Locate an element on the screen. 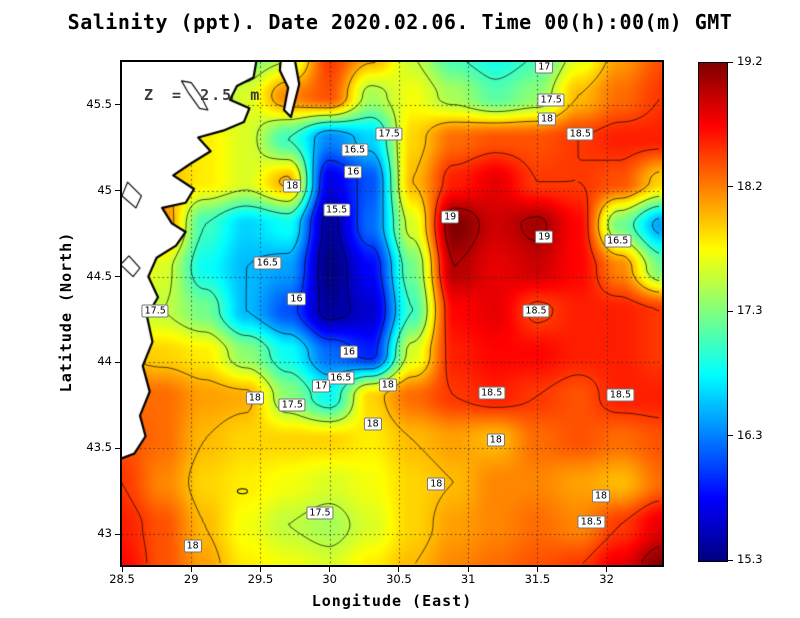  colorbar-tick-label: 16.3 is located at coordinates (750, 434).